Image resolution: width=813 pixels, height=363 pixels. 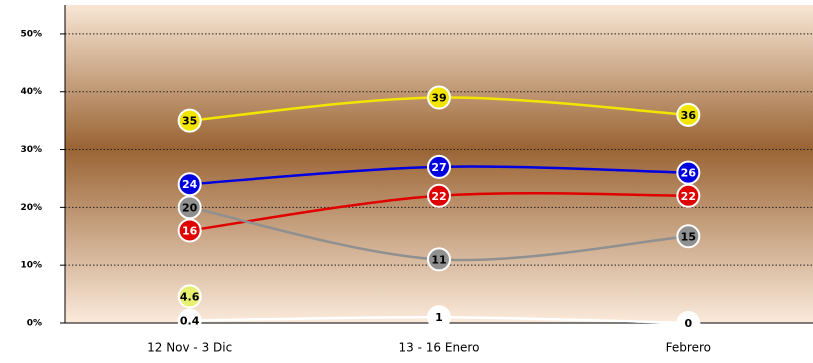 I want to click on data-label: 0, so click(x=689, y=323).